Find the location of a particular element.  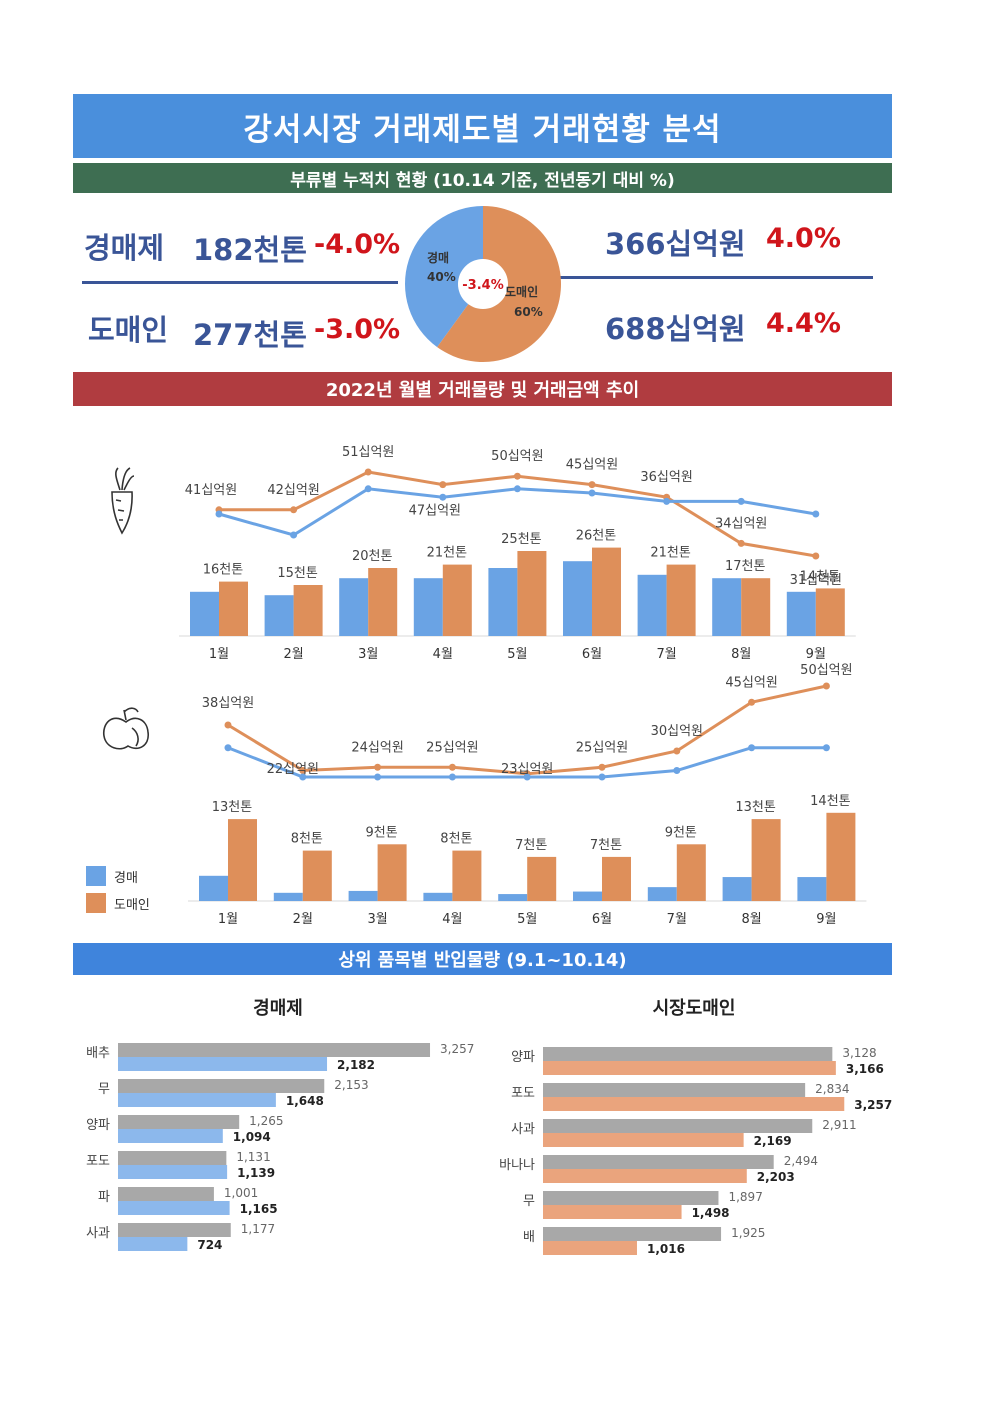

line-label: 38십억원 is located at coordinates (228, 703).